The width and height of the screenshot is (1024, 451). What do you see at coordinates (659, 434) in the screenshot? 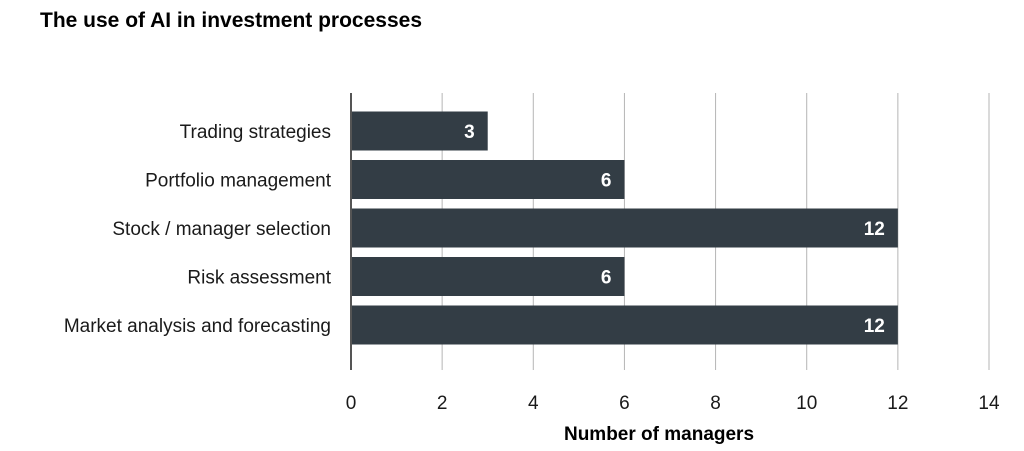
I see `x-axis-label: Number of managers` at bounding box center [659, 434].